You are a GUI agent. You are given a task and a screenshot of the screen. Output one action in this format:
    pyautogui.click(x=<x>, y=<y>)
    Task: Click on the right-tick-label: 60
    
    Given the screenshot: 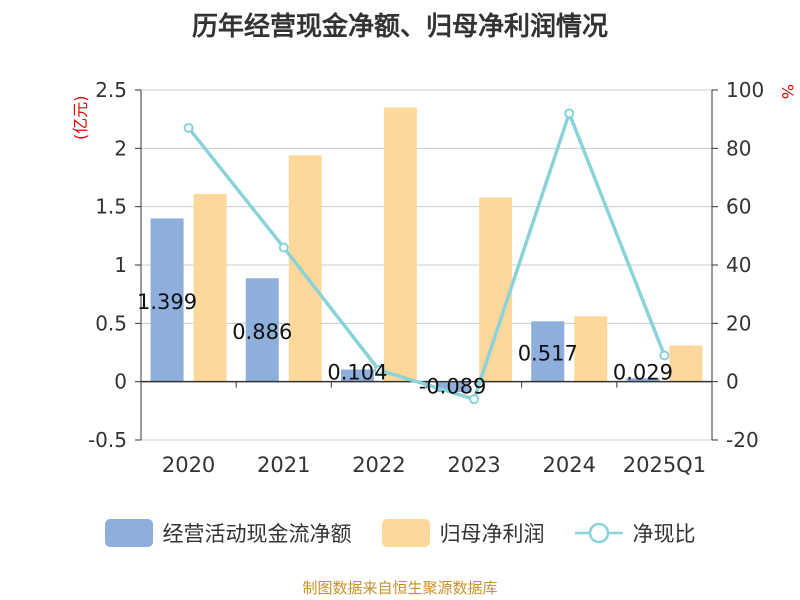 What is the action you would take?
    pyautogui.click(x=738, y=207)
    